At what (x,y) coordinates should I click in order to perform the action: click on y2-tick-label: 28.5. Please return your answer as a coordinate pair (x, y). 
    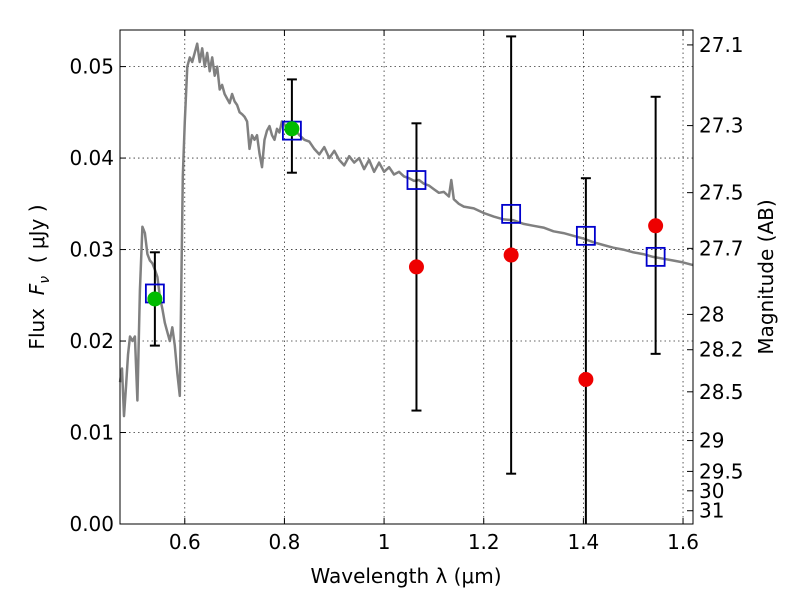
    Looking at the image, I should click on (721, 392).